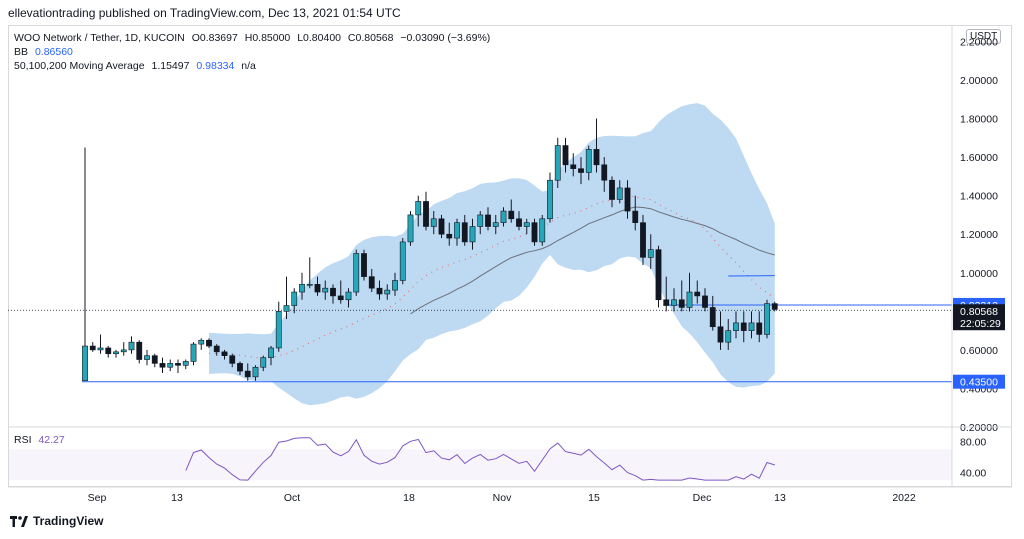  What do you see at coordinates (409, 498) in the screenshot?
I see `time-tick-label: 18` at bounding box center [409, 498].